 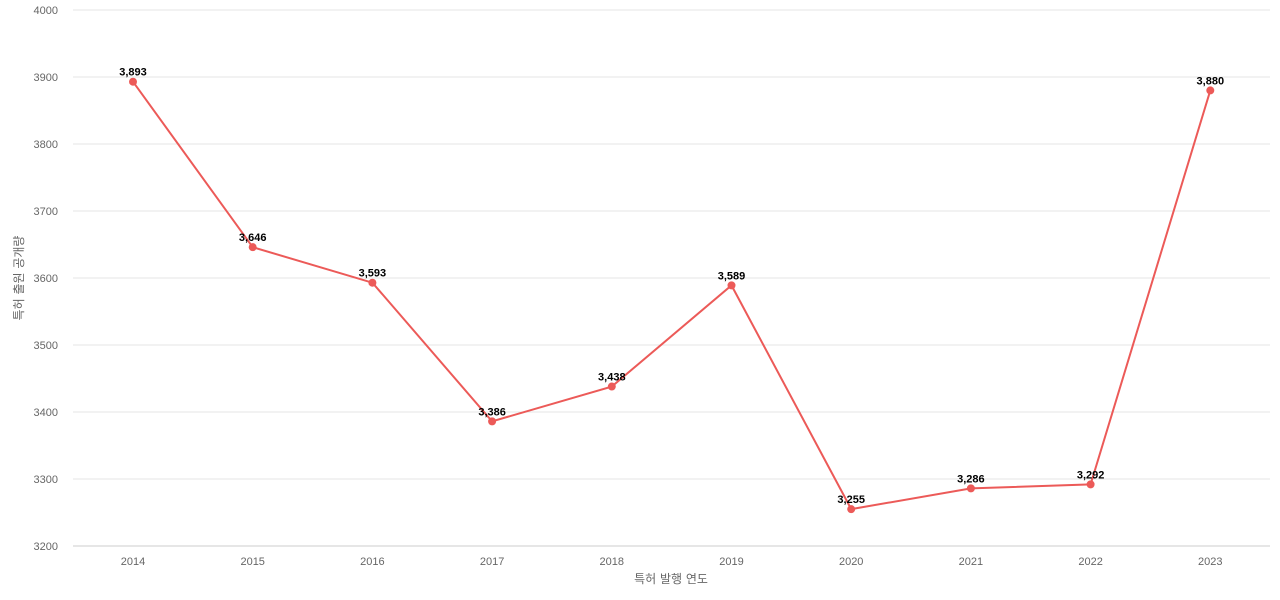 What do you see at coordinates (252, 562) in the screenshot?
I see `x-tick-label: 2015` at bounding box center [252, 562].